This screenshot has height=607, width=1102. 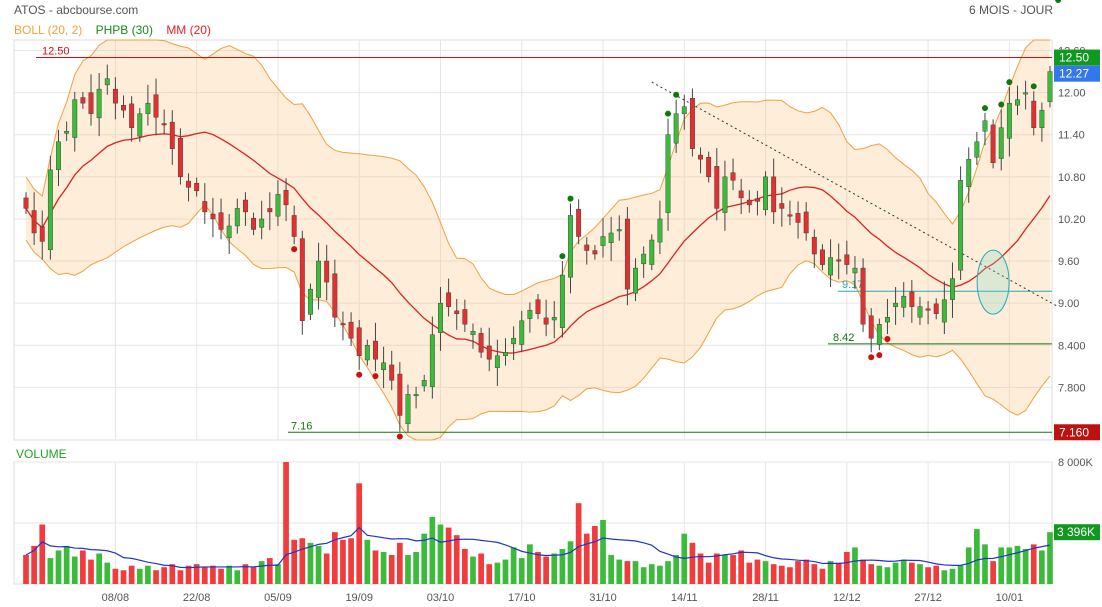 What do you see at coordinates (603, 598) in the screenshot?
I see `x-tick-label: 31/10` at bounding box center [603, 598].